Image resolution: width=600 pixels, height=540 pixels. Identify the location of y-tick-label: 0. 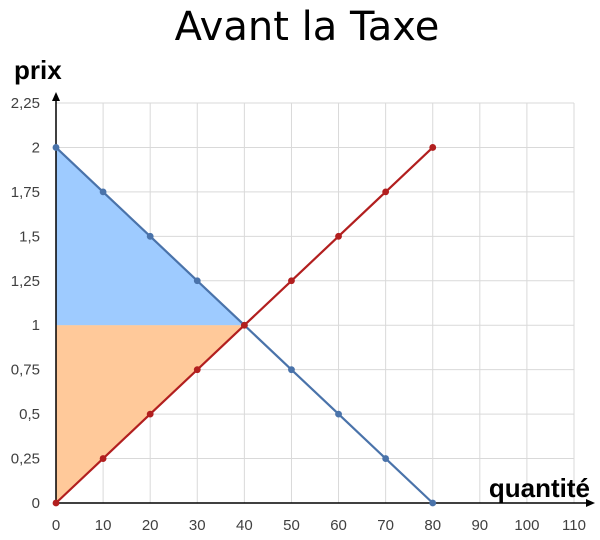
(36, 503).